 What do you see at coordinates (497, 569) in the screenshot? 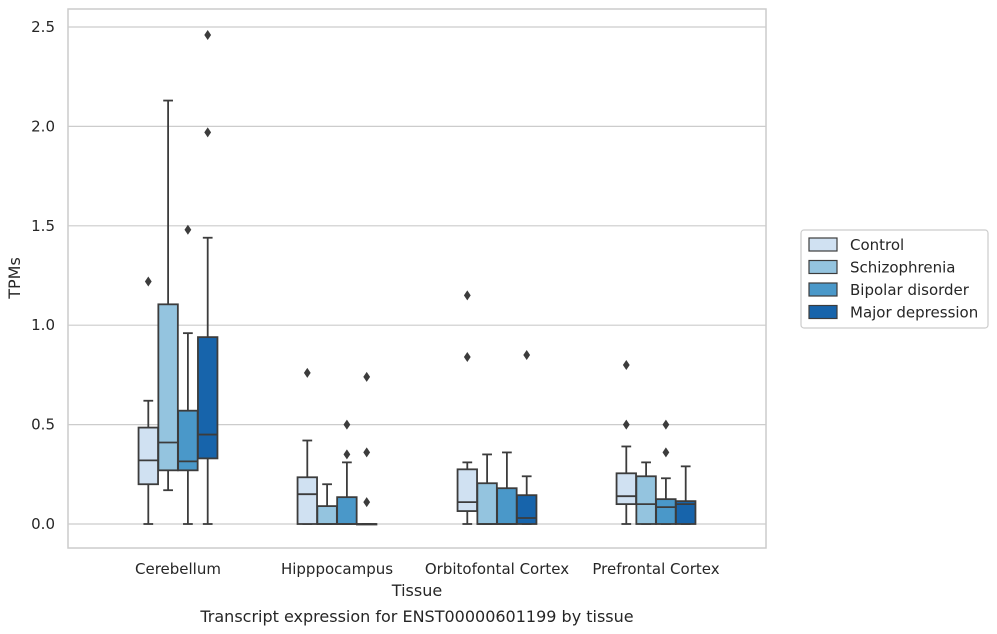
I see `x-tick-label: Orbitofontal Cortex` at bounding box center [497, 569].